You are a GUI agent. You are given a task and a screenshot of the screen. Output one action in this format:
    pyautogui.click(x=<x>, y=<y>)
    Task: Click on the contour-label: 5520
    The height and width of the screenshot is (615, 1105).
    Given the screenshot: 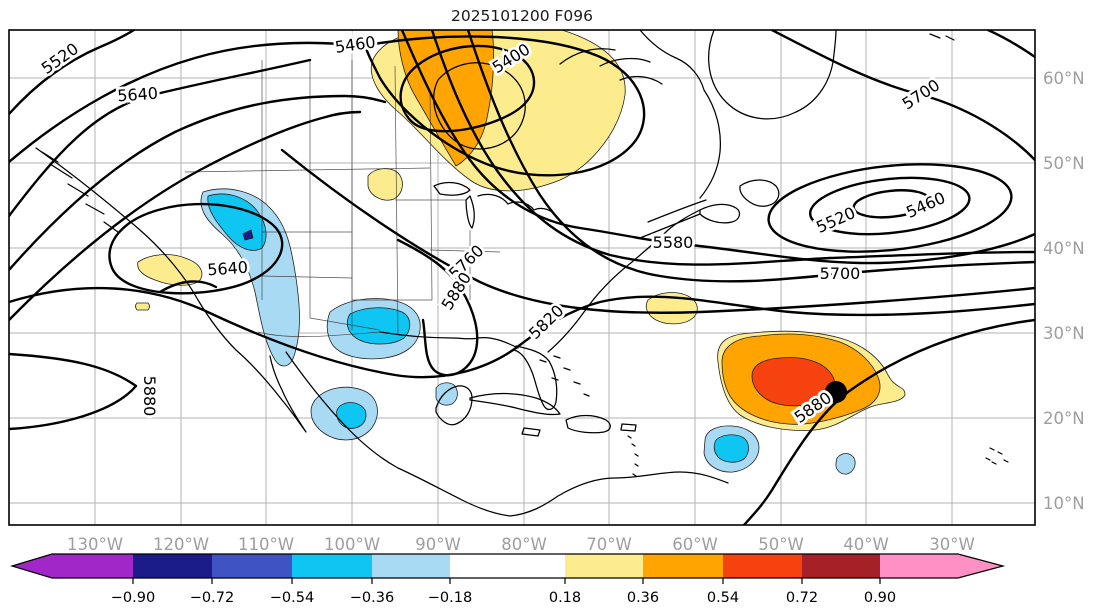 What is the action you would take?
    pyautogui.click(x=60, y=58)
    